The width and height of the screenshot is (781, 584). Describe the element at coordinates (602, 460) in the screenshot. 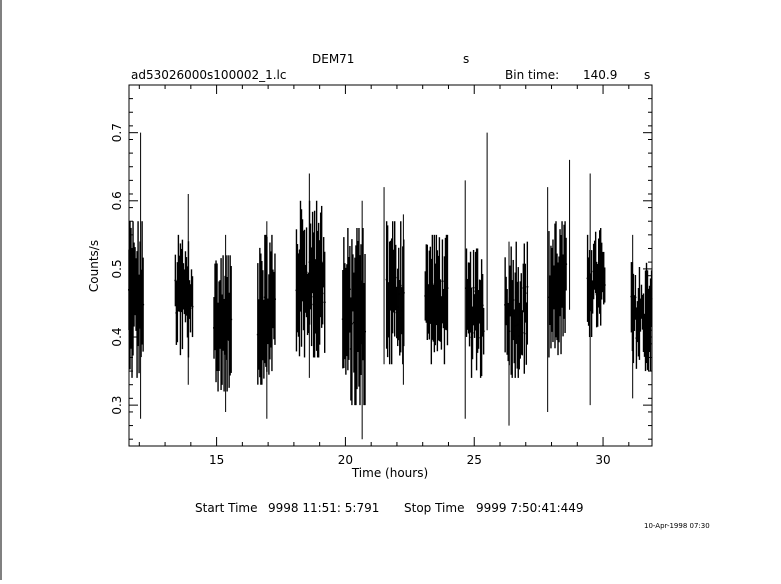

I see `x-tick-label: 30` at that location.